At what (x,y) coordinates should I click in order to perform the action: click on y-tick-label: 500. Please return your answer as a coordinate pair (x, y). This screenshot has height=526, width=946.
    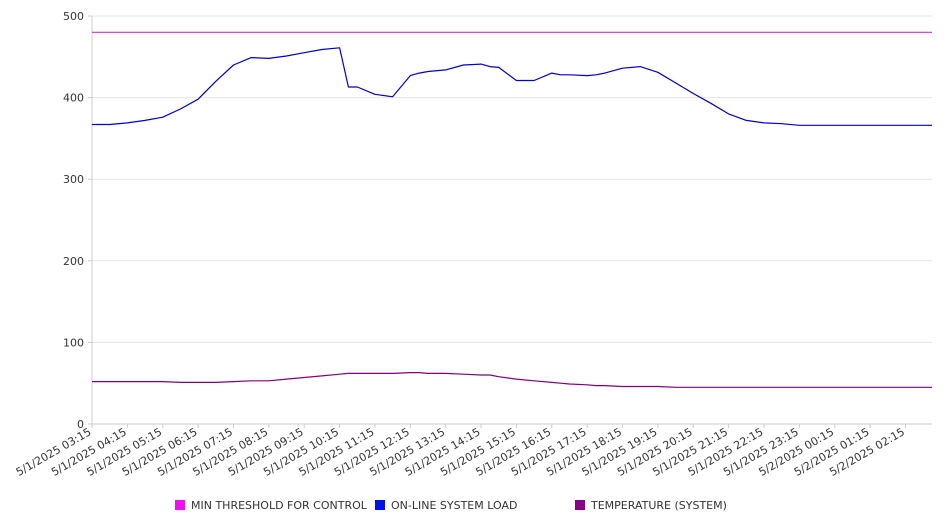
    Looking at the image, I should click on (73, 16).